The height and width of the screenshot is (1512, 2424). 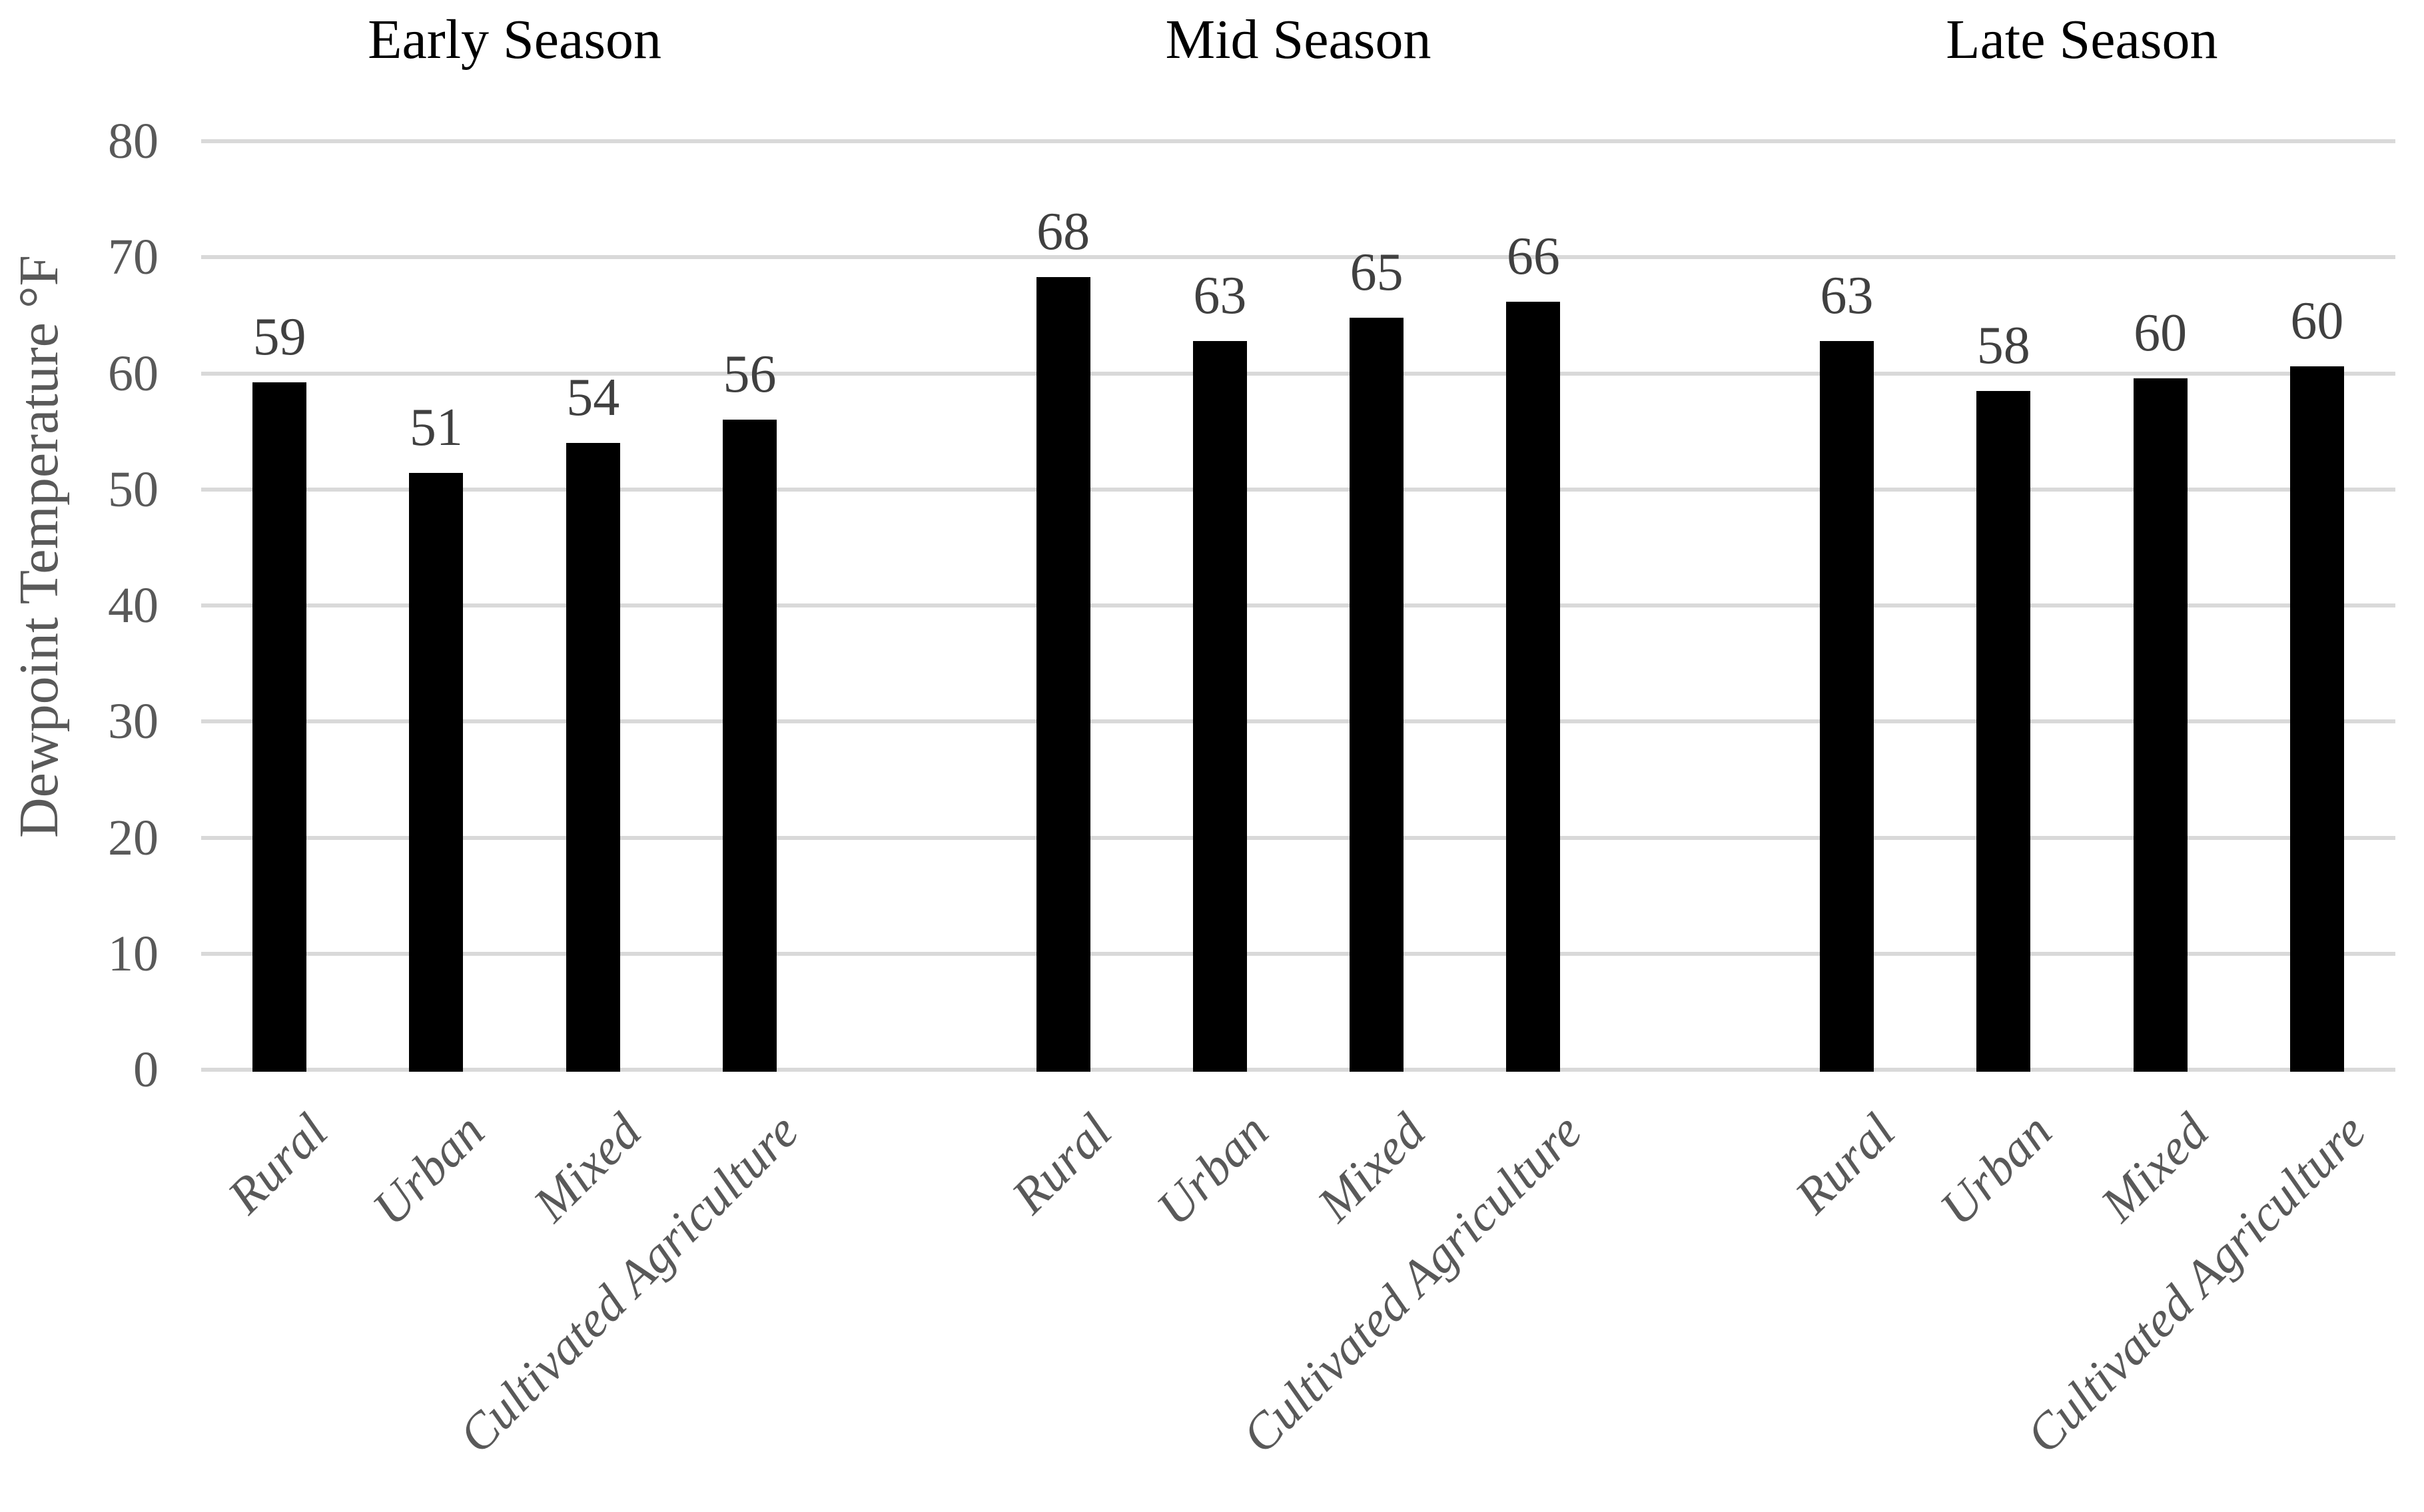 What do you see at coordinates (133, 838) in the screenshot?
I see `y-tick-label: 20` at bounding box center [133, 838].